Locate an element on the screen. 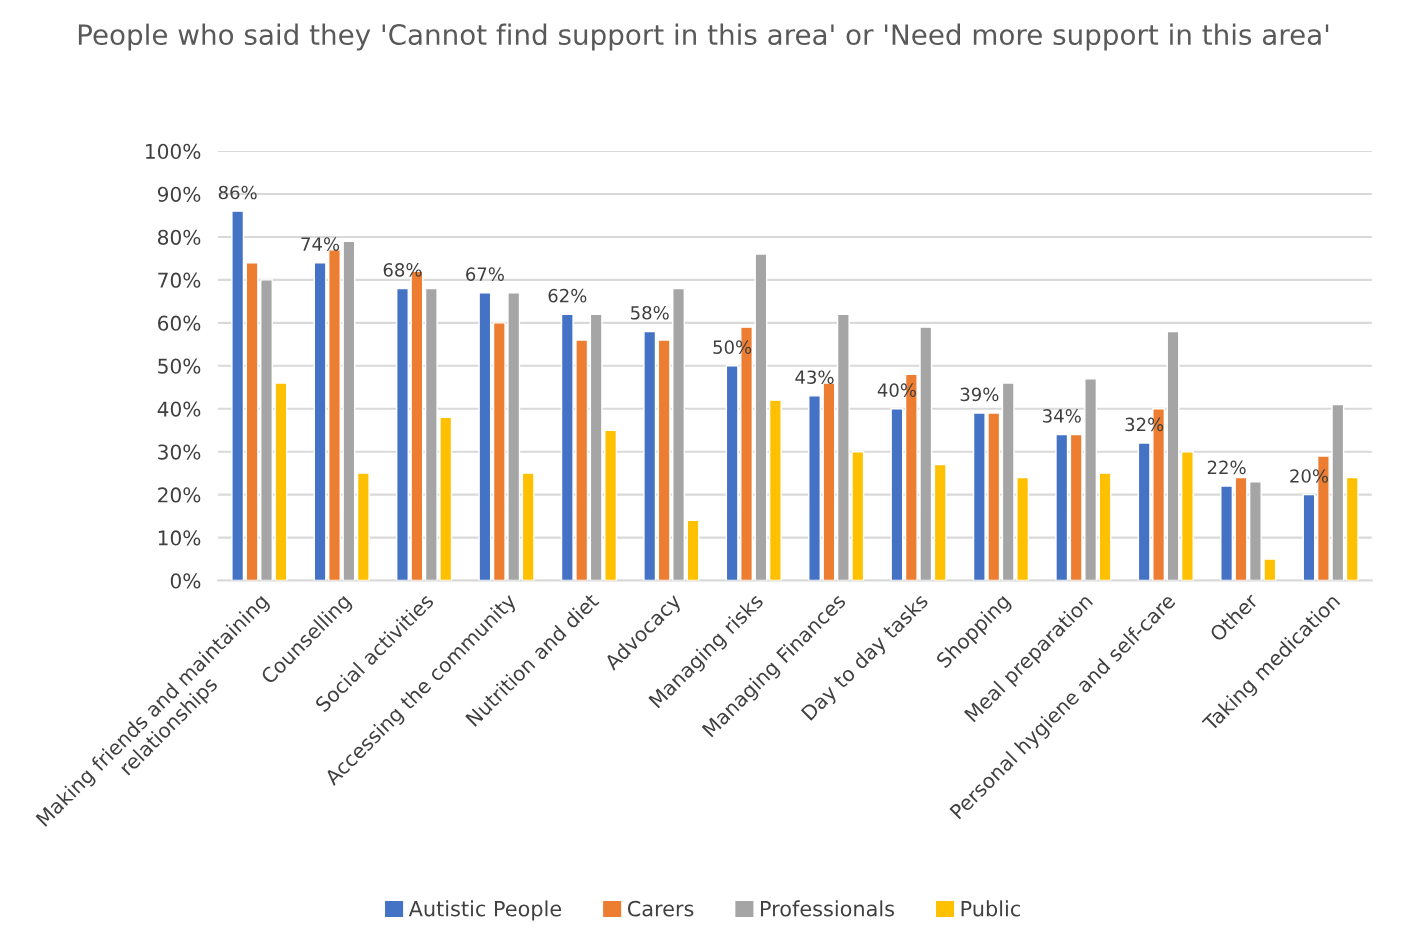  y-tick-label: 70% is located at coordinates (179, 280).